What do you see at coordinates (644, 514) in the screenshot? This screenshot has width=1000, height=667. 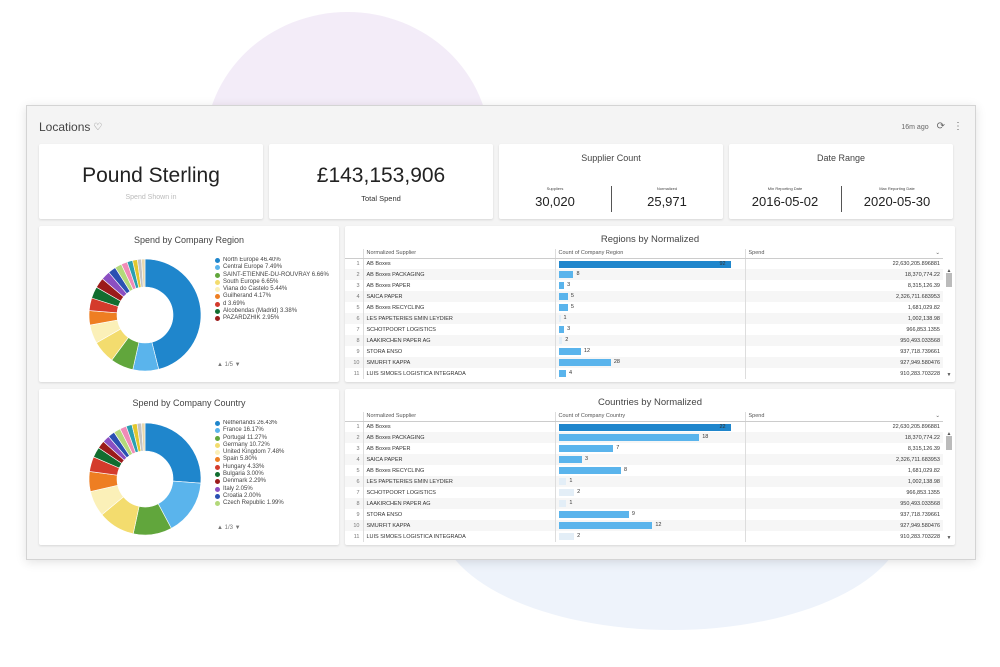 I see `table-row: 9 STORA ENSO 9 937,718.739661` at bounding box center [644, 514].